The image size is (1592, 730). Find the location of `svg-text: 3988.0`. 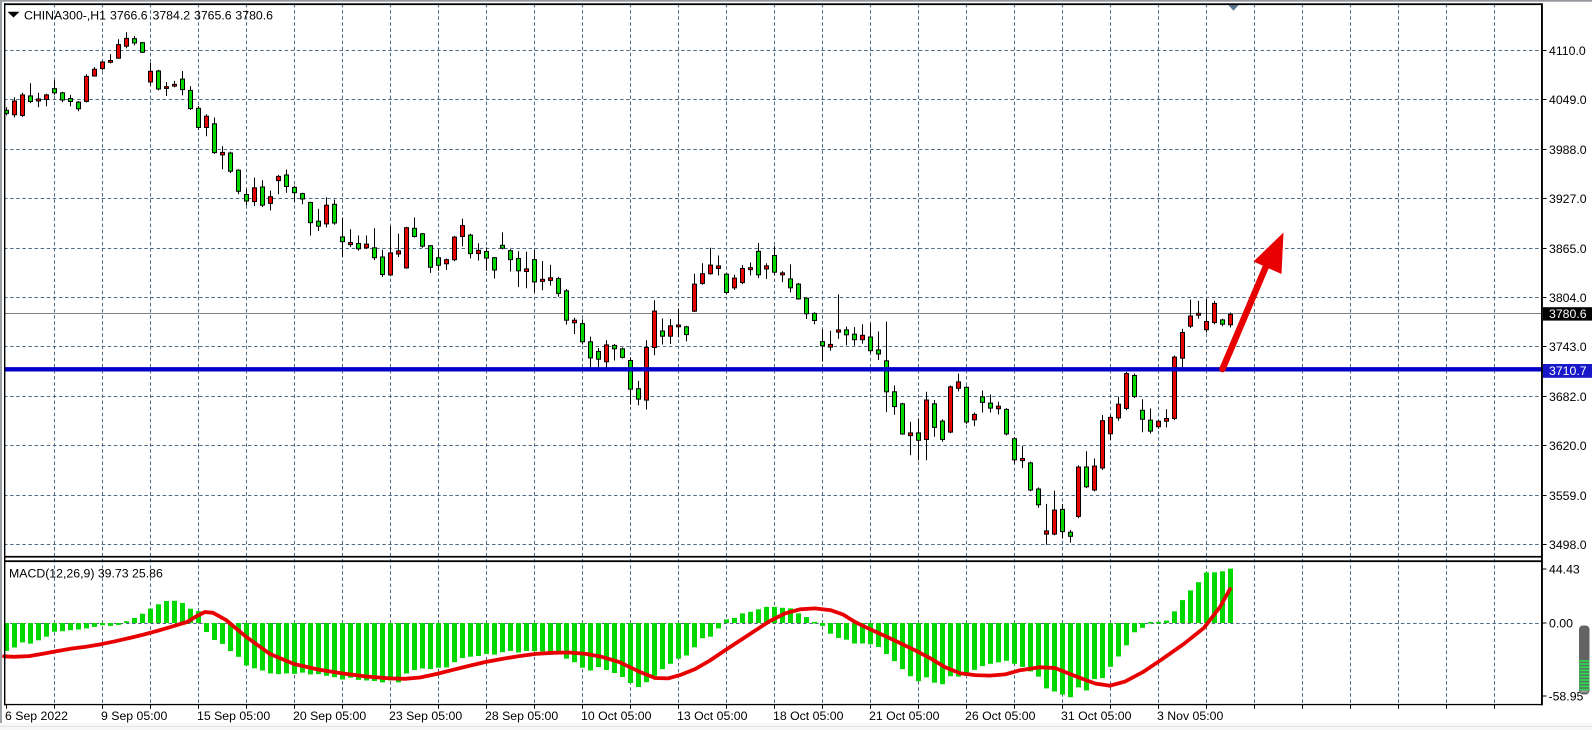

svg-text: 3988.0 is located at coordinates (1568, 150).